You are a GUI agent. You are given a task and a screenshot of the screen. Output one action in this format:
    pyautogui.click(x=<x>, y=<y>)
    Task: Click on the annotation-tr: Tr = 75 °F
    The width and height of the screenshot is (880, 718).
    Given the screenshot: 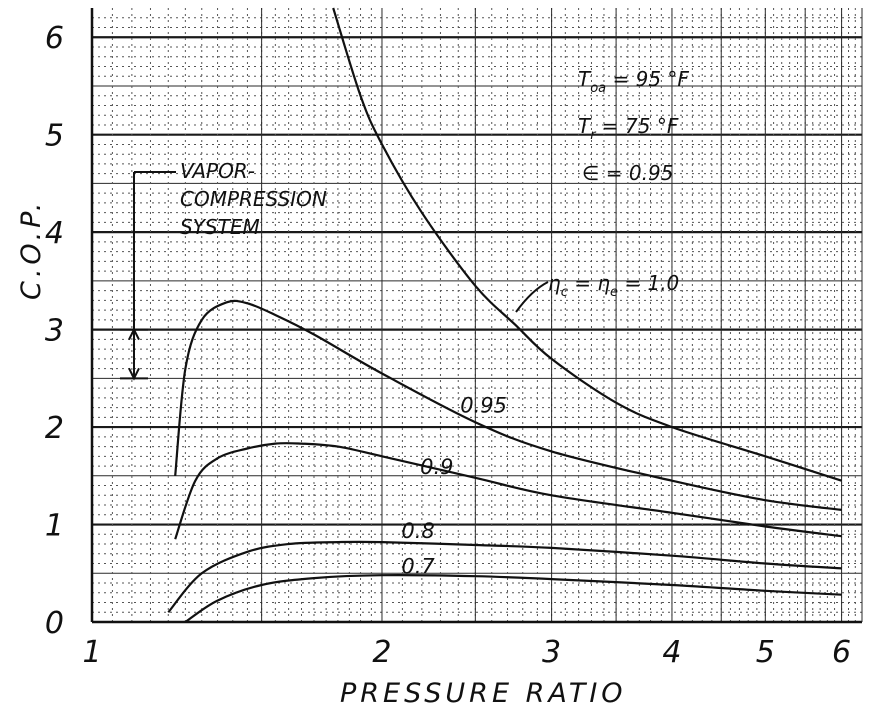 What is the action you would take?
    pyautogui.click(x=628, y=128)
    